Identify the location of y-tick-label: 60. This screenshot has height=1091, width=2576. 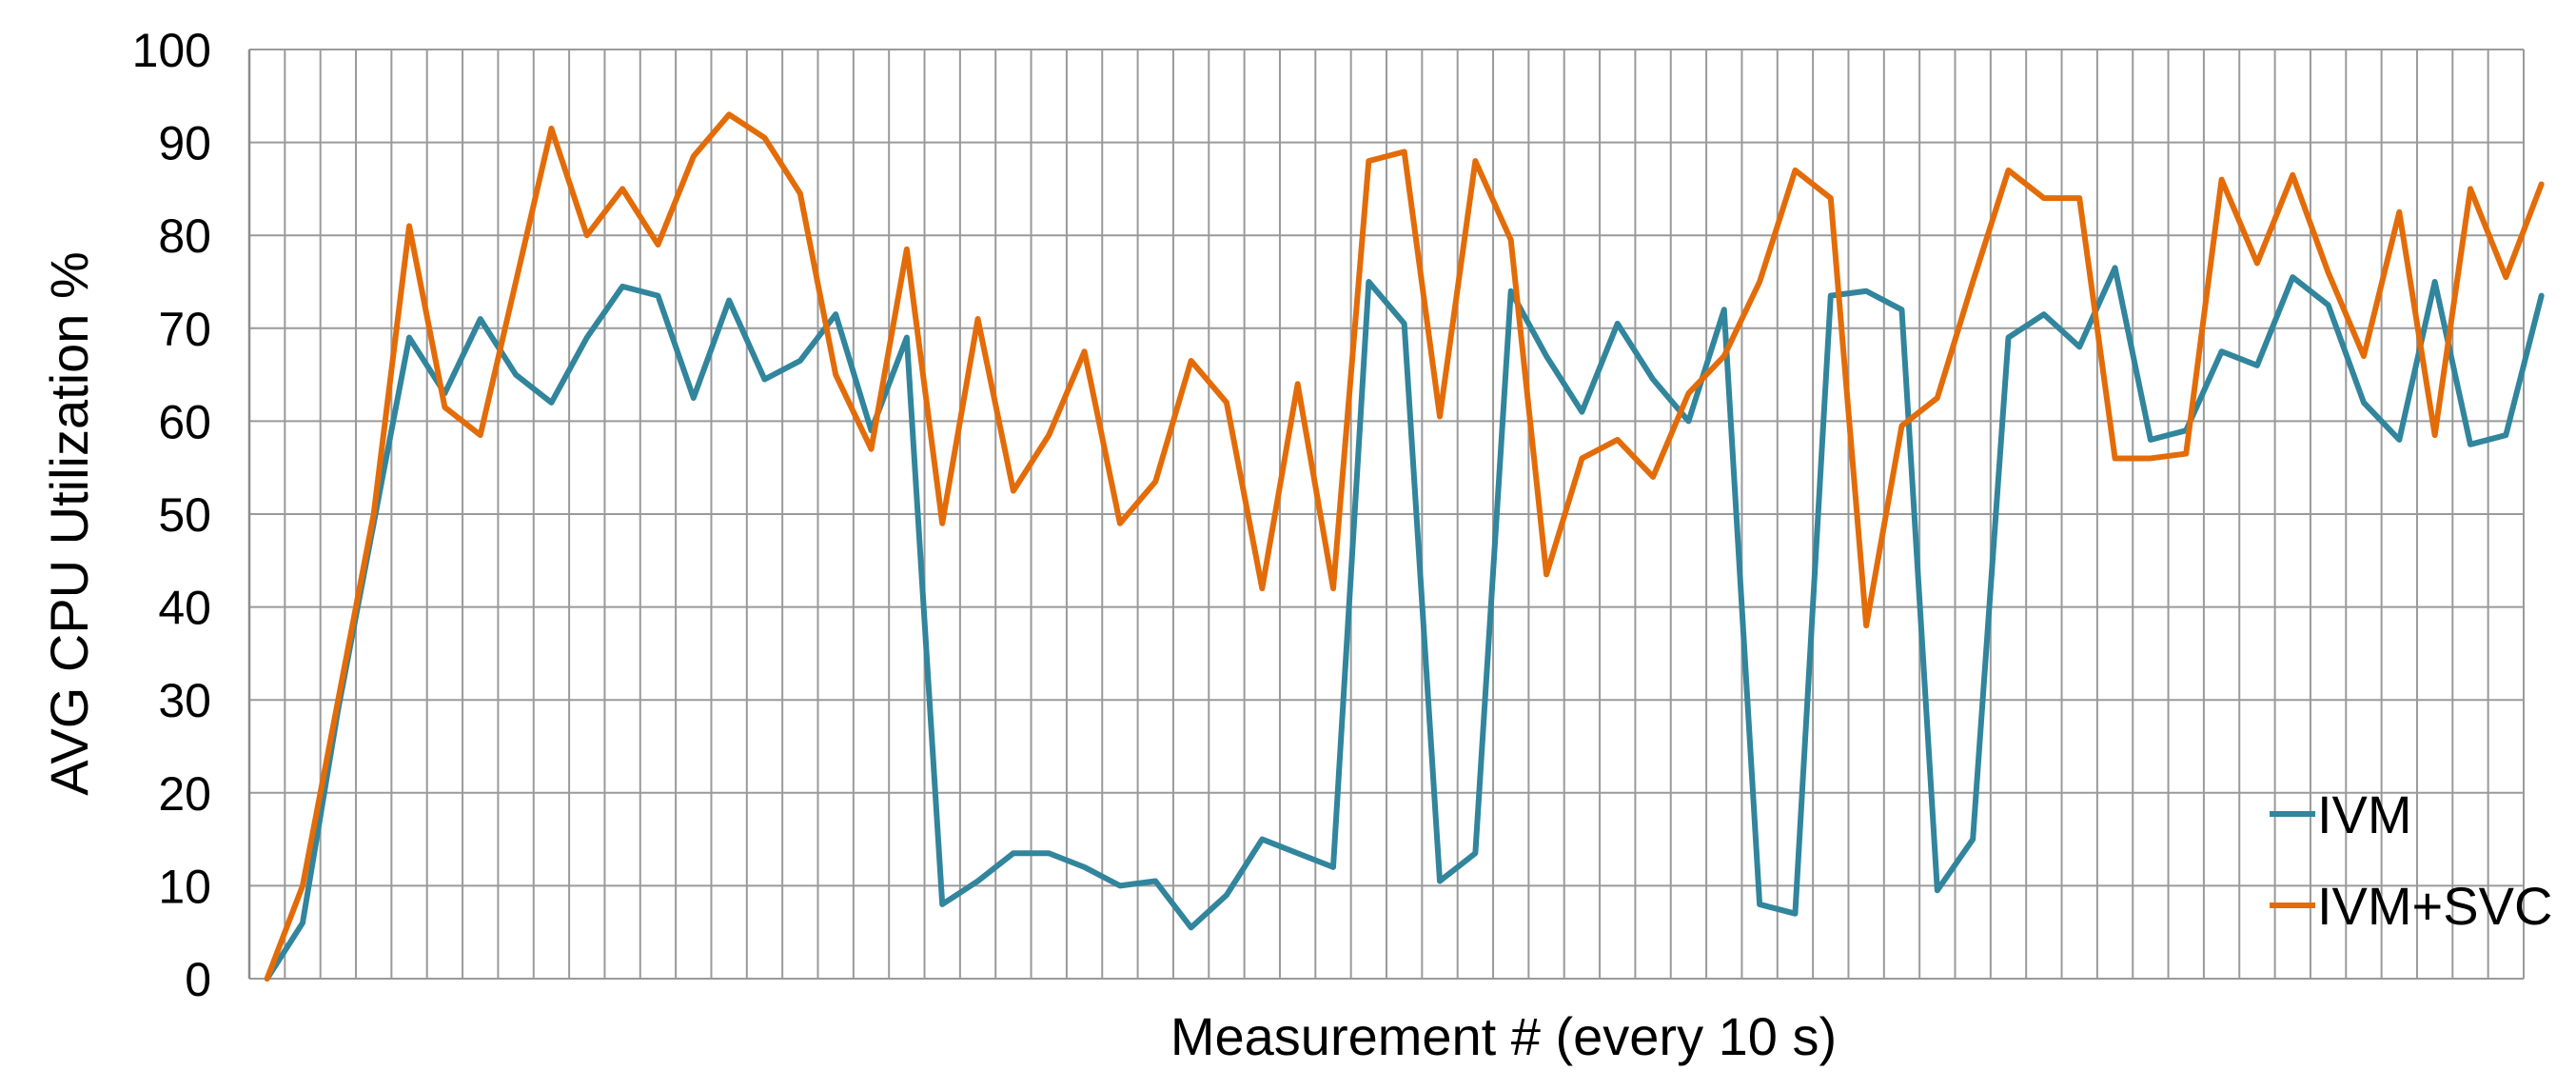
(184, 422).